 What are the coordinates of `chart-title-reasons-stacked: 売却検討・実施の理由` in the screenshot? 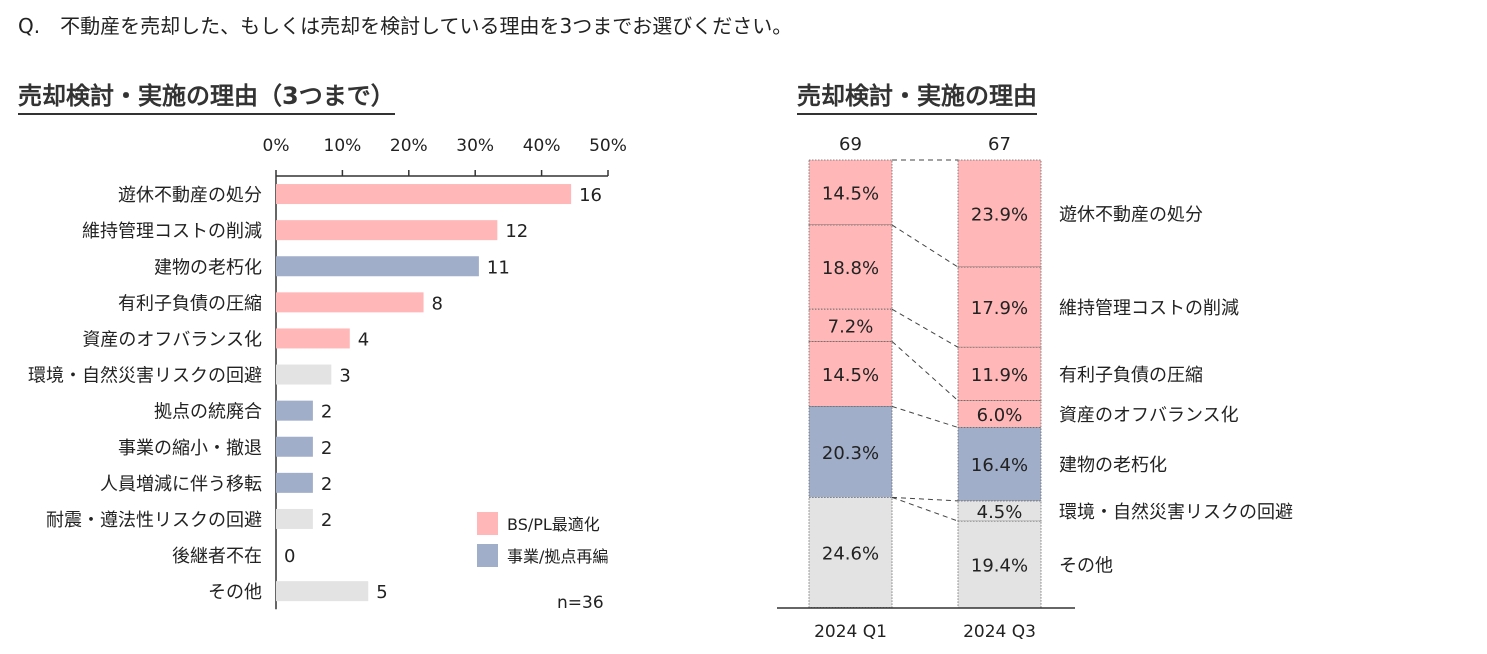 It's located at (917, 95).